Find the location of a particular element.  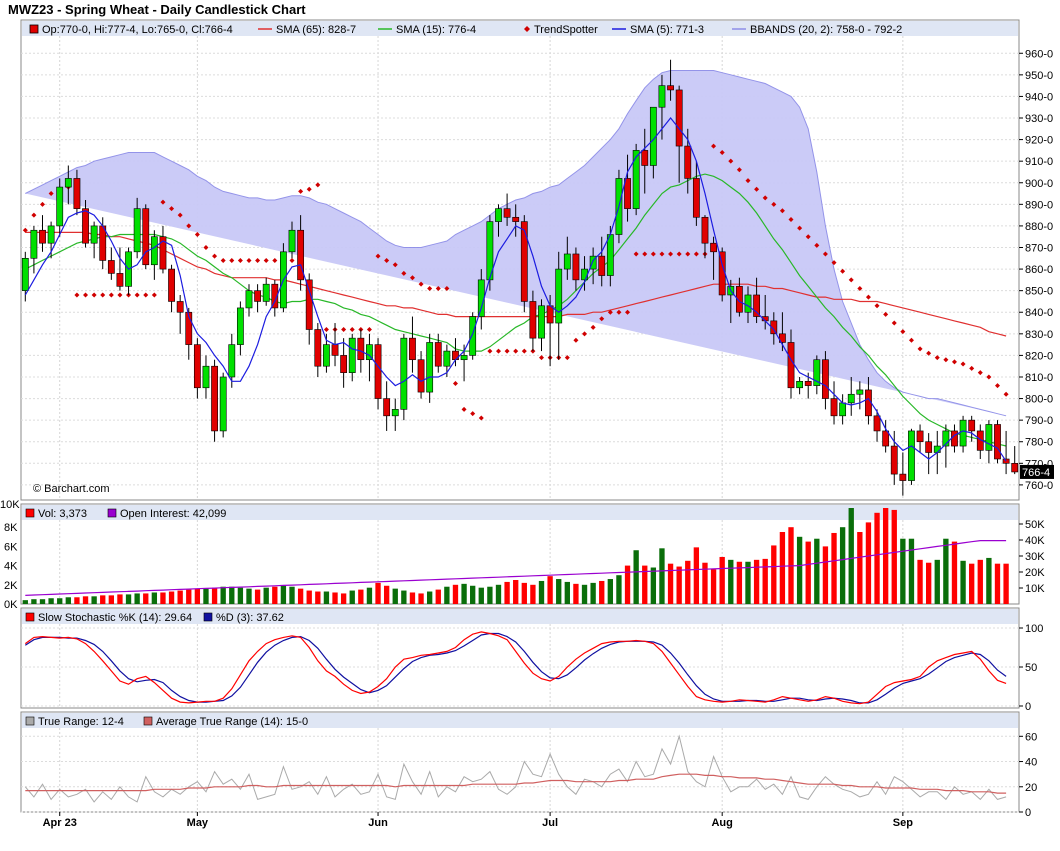

tr-tick-label: 20 is located at coordinates (1031, 788).